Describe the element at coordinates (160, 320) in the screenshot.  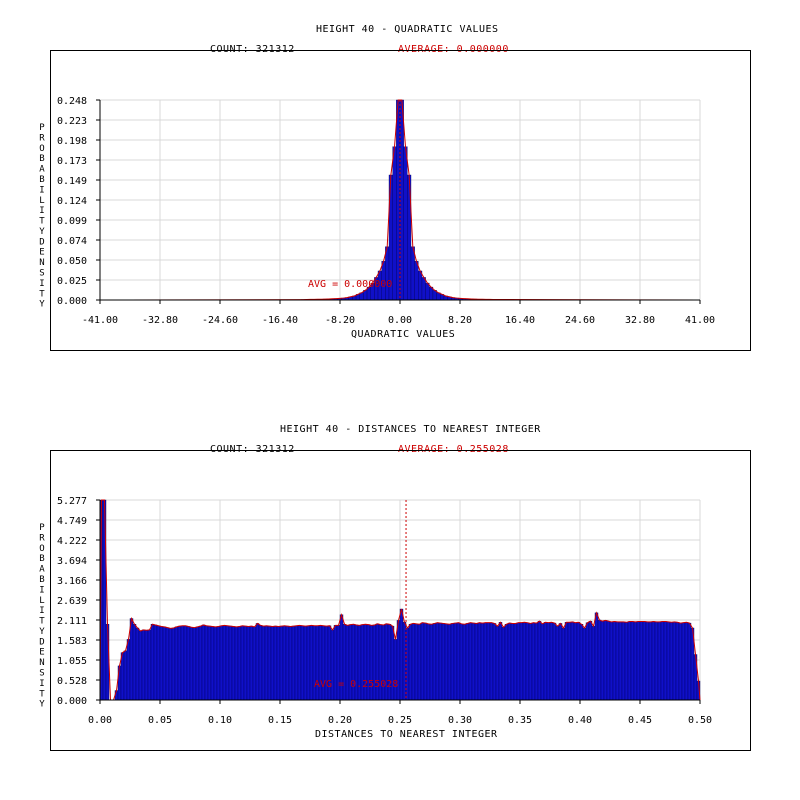
I see `chart1-x-tick-label: -32.80` at that location.